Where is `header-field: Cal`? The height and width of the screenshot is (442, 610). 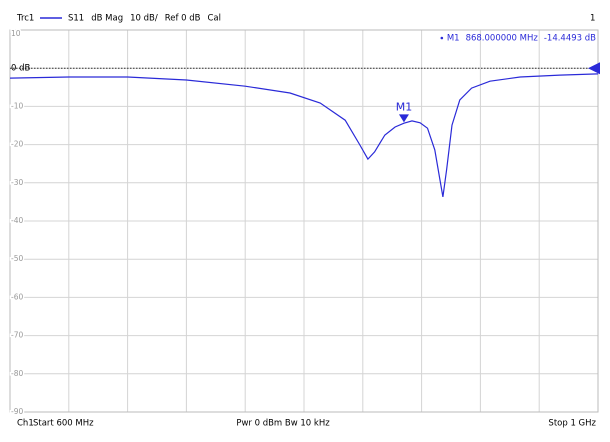 header-field: Cal is located at coordinates (215, 19).